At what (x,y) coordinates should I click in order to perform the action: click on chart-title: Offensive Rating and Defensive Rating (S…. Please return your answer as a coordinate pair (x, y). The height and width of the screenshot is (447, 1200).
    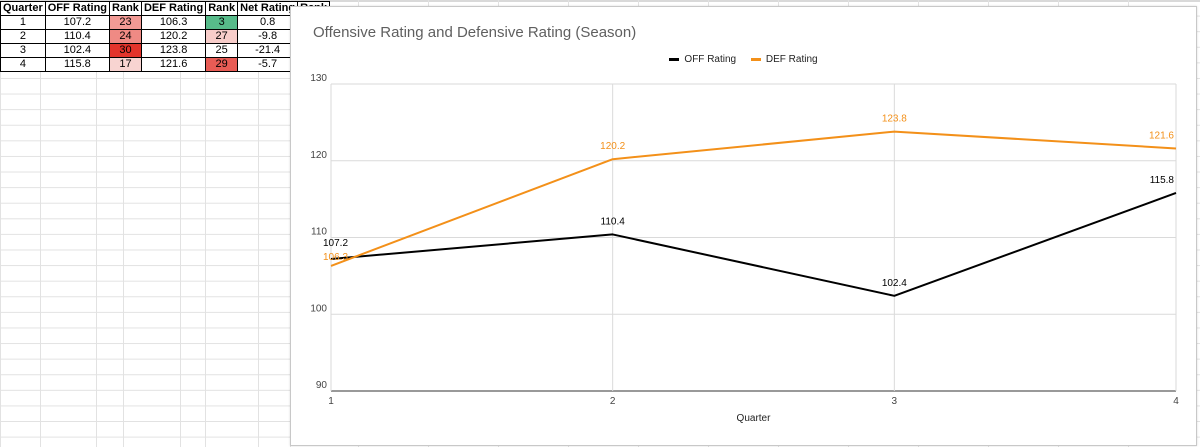
    Looking at the image, I should click on (475, 32).